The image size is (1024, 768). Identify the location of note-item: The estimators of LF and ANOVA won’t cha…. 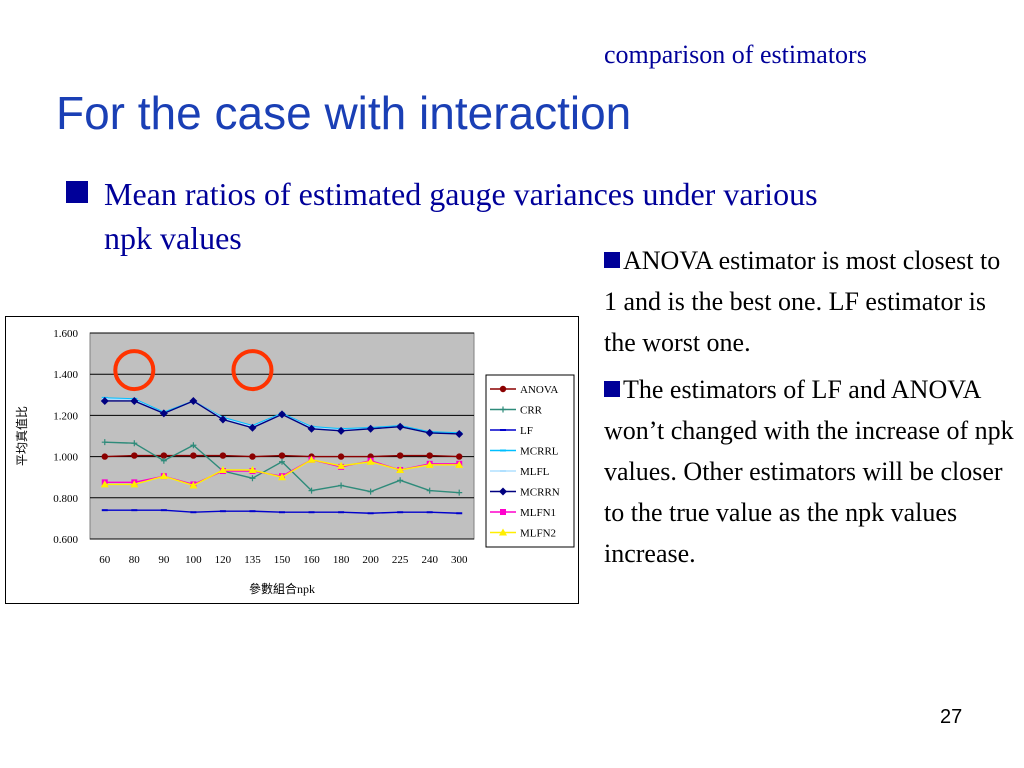
(809, 471).